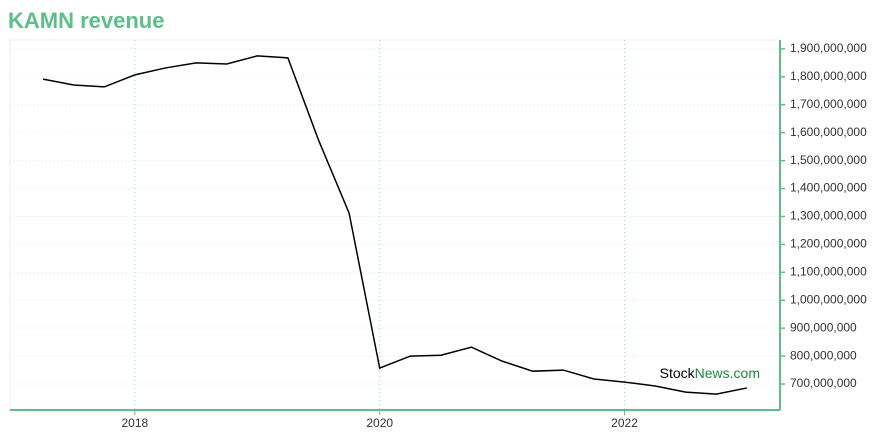  Describe the element at coordinates (727, 373) in the screenshot. I see `watermark-suffix: News.com` at that location.